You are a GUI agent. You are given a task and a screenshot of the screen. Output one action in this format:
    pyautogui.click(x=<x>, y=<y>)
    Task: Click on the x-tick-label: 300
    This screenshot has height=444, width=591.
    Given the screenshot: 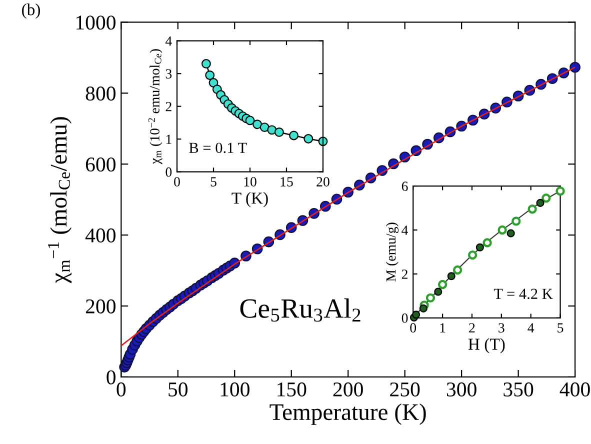 What is the action you would take?
    pyautogui.click(x=461, y=389)
    